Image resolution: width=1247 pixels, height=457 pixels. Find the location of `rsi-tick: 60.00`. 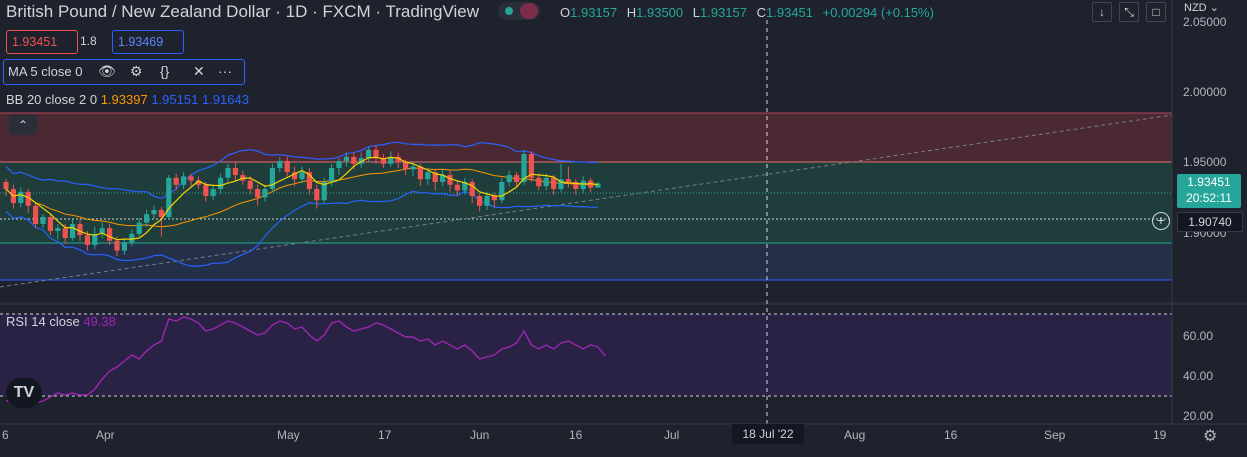

rsi-tick: 60.00 is located at coordinates (1198, 336).